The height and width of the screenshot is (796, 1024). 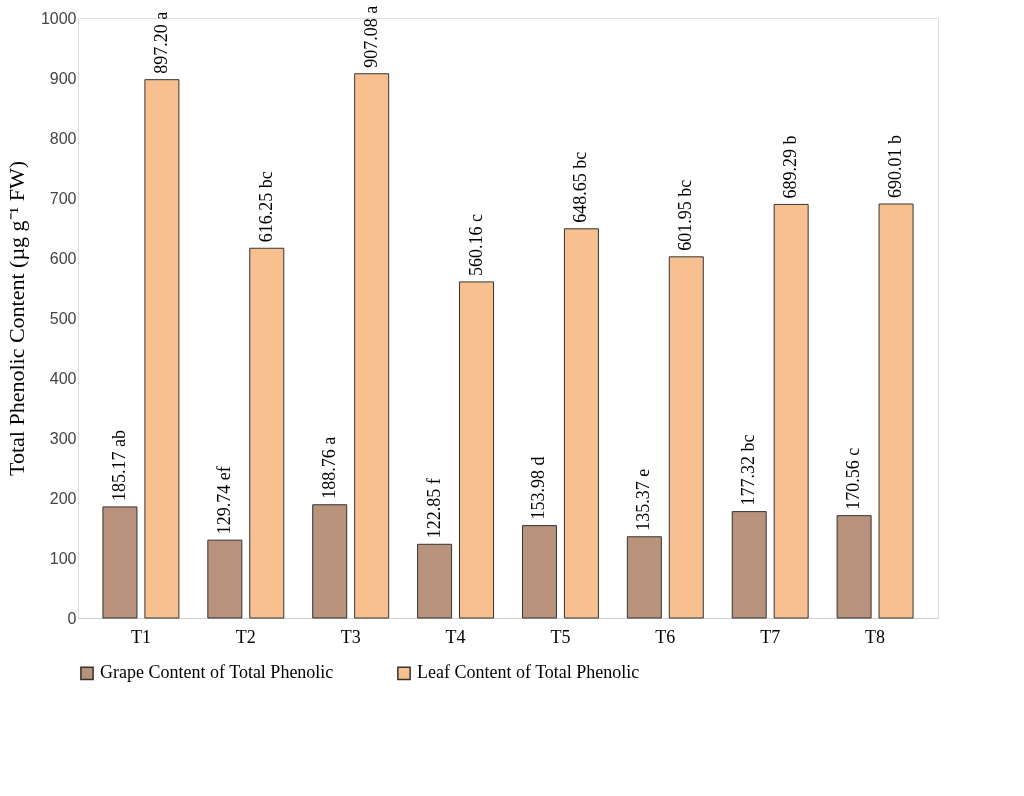 What do you see at coordinates (140, 636) in the screenshot?
I see `x-tick-label: T1` at bounding box center [140, 636].